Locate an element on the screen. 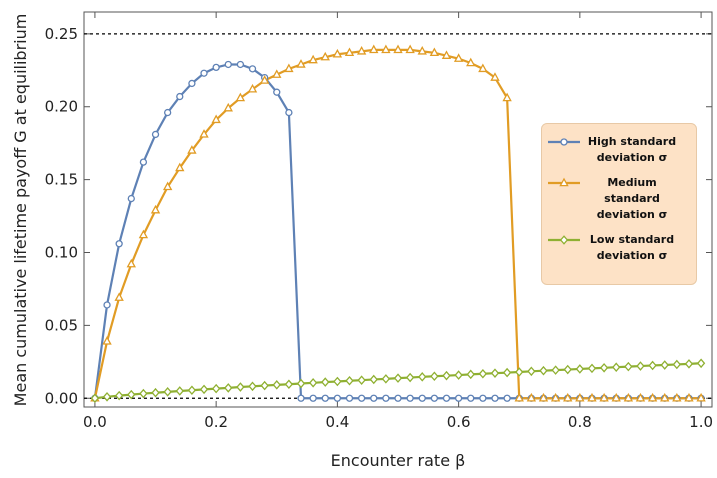 The height and width of the screenshot is (478, 717). x-tick-label: 1.0 is located at coordinates (701, 422).